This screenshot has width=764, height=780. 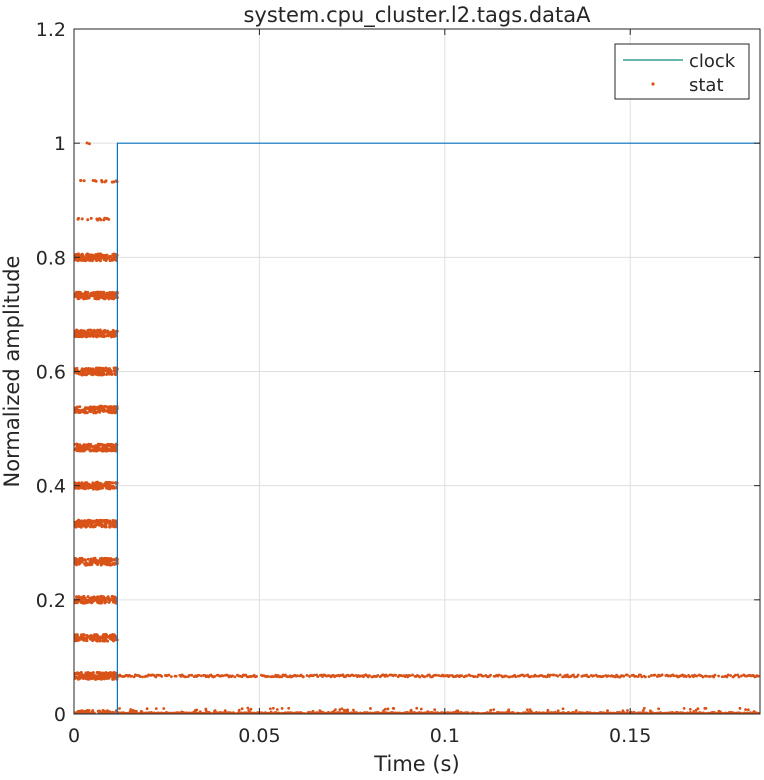 What do you see at coordinates (51, 601) in the screenshot?
I see `y-tick-label-1: 0.2` at bounding box center [51, 601].